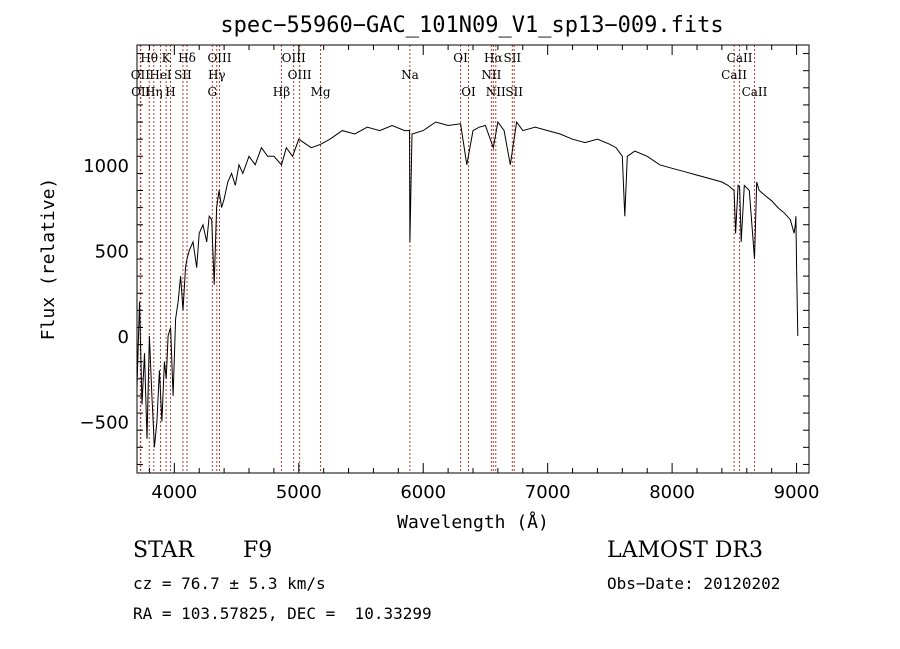 The image size is (900, 649). I want to click on line-label: HeI, so click(160, 75).